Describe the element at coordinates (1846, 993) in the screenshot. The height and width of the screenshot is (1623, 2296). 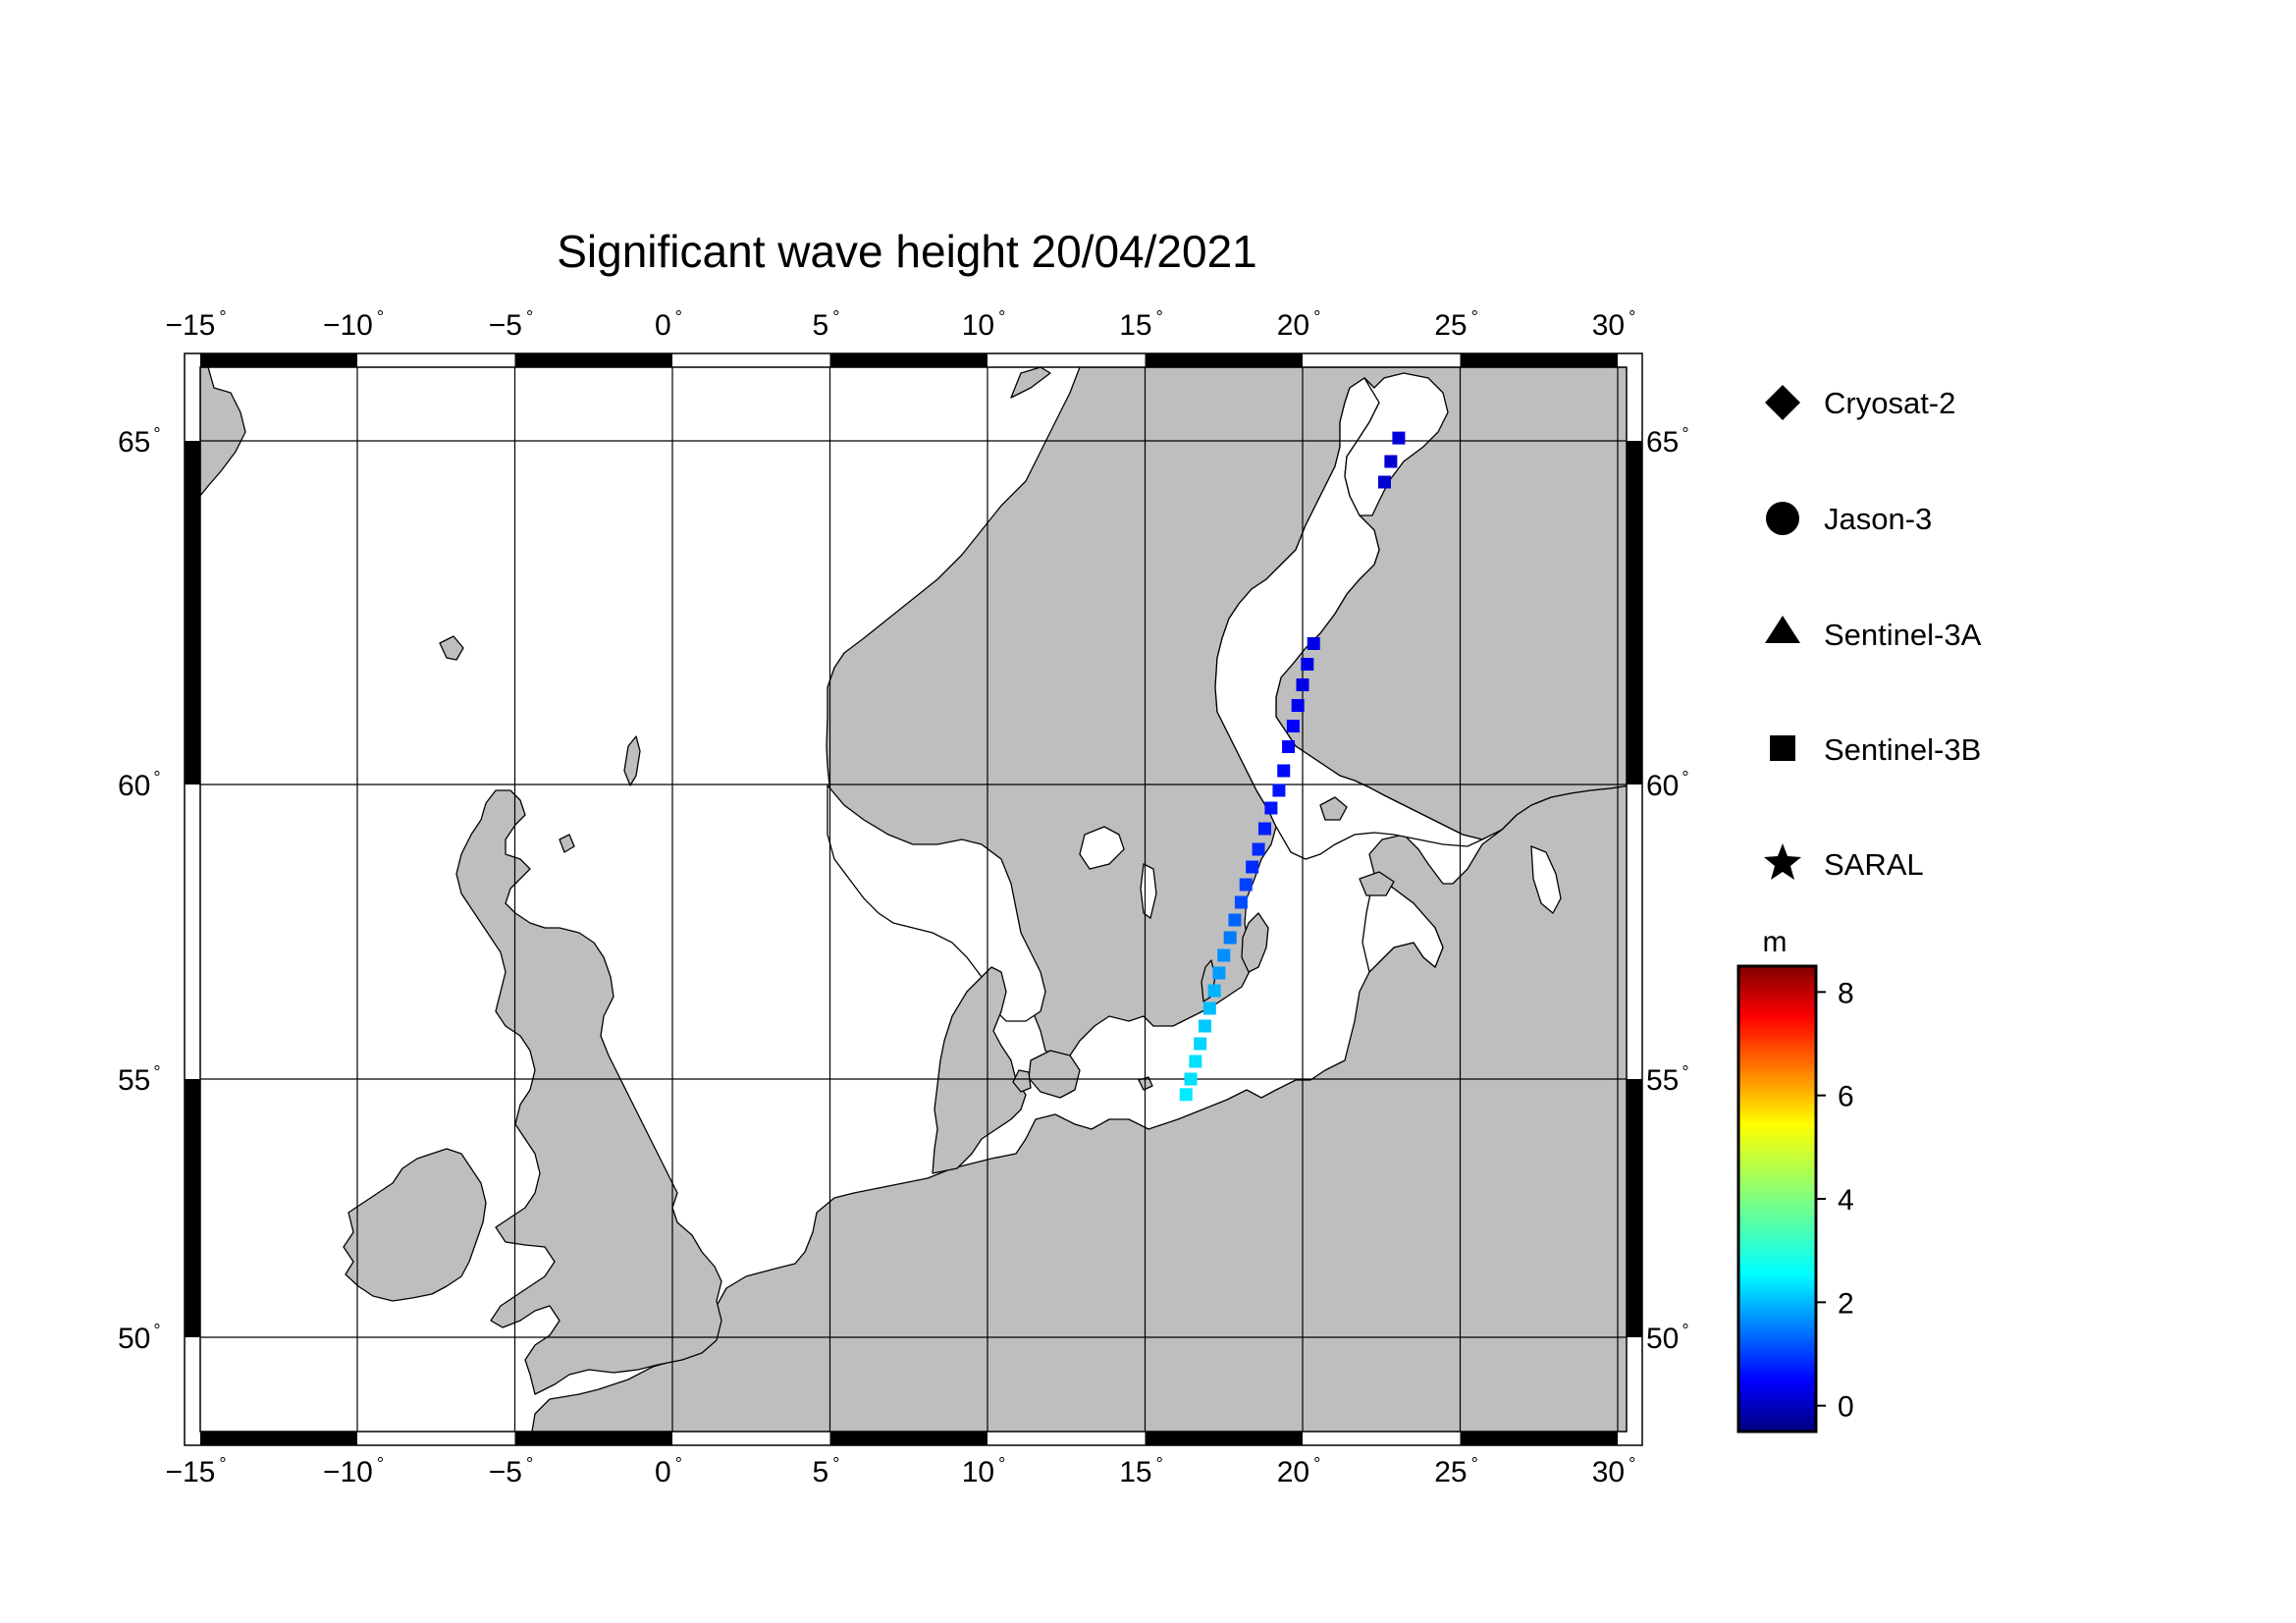
I see `colorbar-tick-label: 8` at that location.